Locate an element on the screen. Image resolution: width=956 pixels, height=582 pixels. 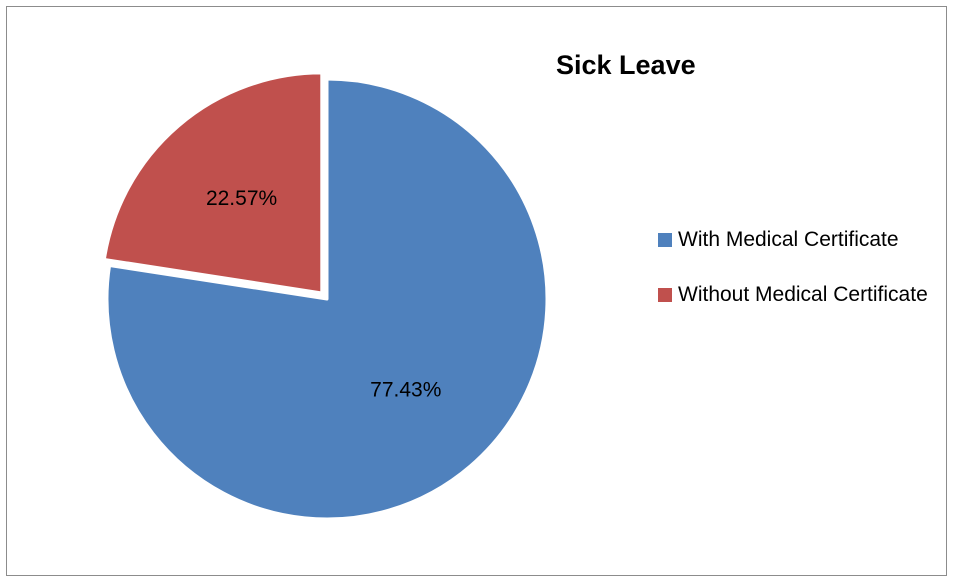
pie-slice-without-medical-certificate is located at coordinates (212, 183).